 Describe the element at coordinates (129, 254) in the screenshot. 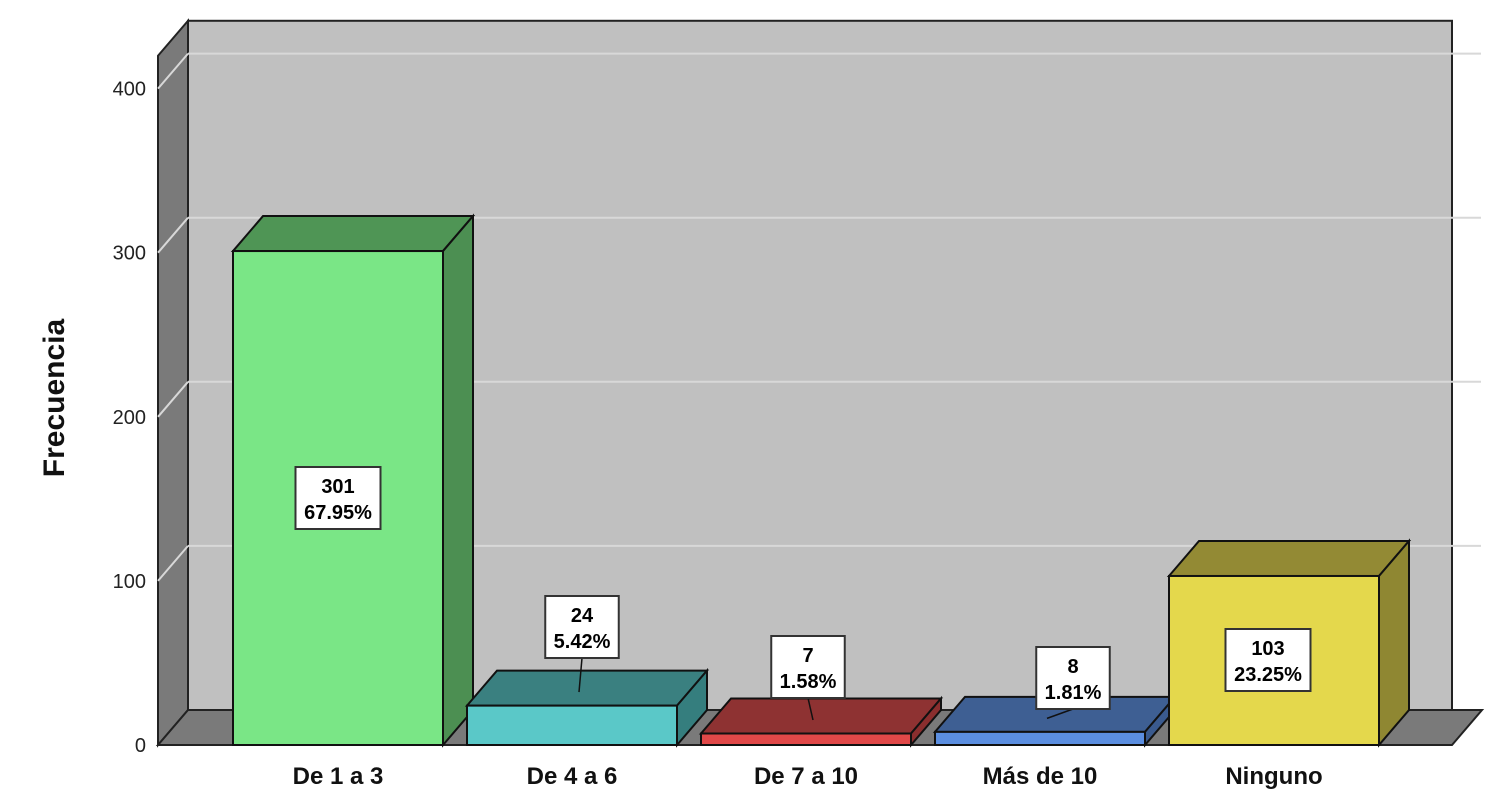

I see `y-tick-label: 300` at that location.